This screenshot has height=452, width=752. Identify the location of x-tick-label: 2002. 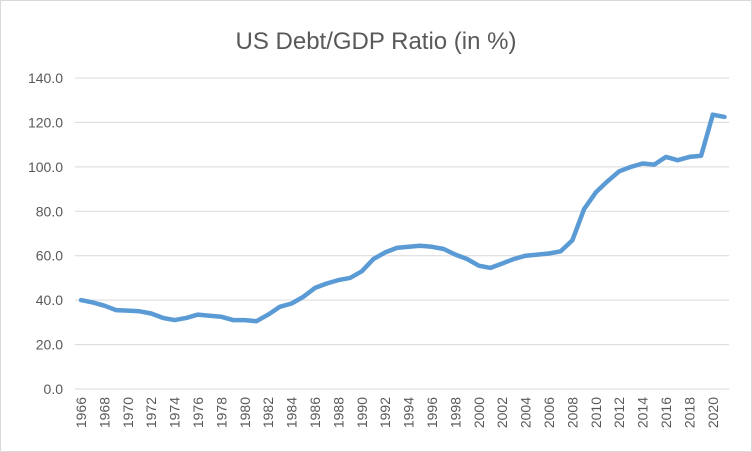
(502, 412).